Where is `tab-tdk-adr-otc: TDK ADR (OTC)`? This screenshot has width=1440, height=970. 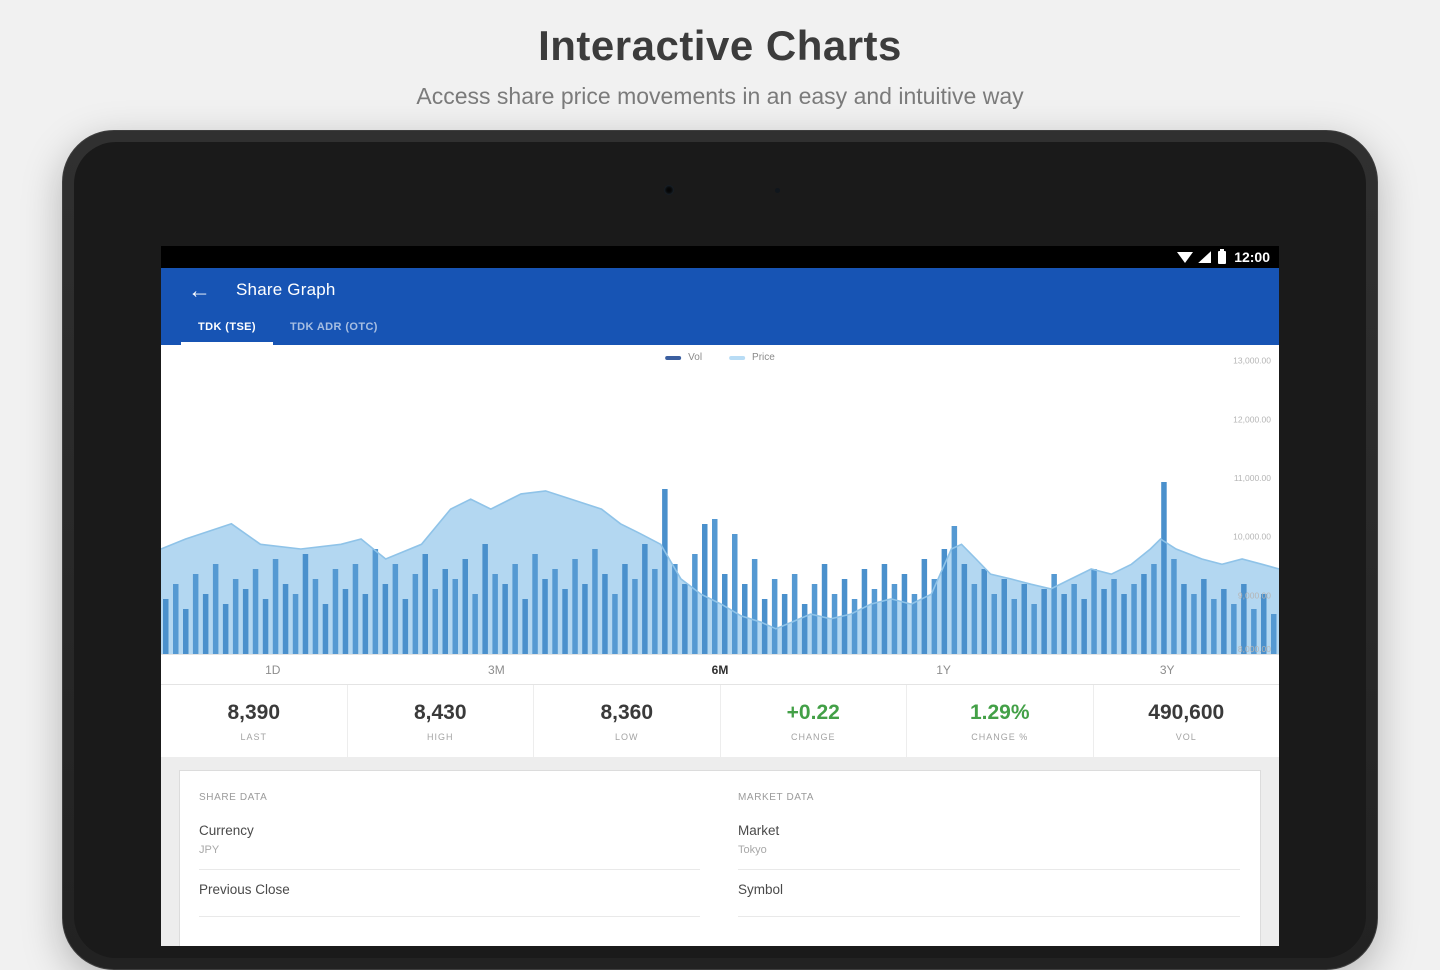
tab-tdk-adr-otc: TDK ADR (OTC) is located at coordinates (334, 328).